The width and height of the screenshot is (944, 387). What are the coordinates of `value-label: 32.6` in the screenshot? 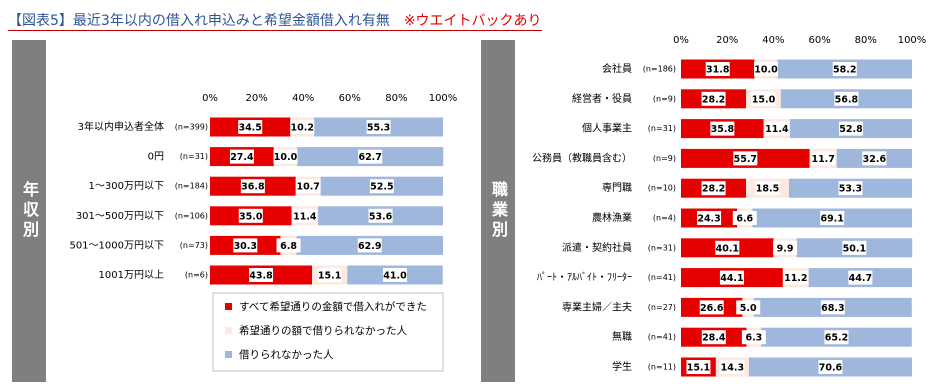 It's located at (875, 159).